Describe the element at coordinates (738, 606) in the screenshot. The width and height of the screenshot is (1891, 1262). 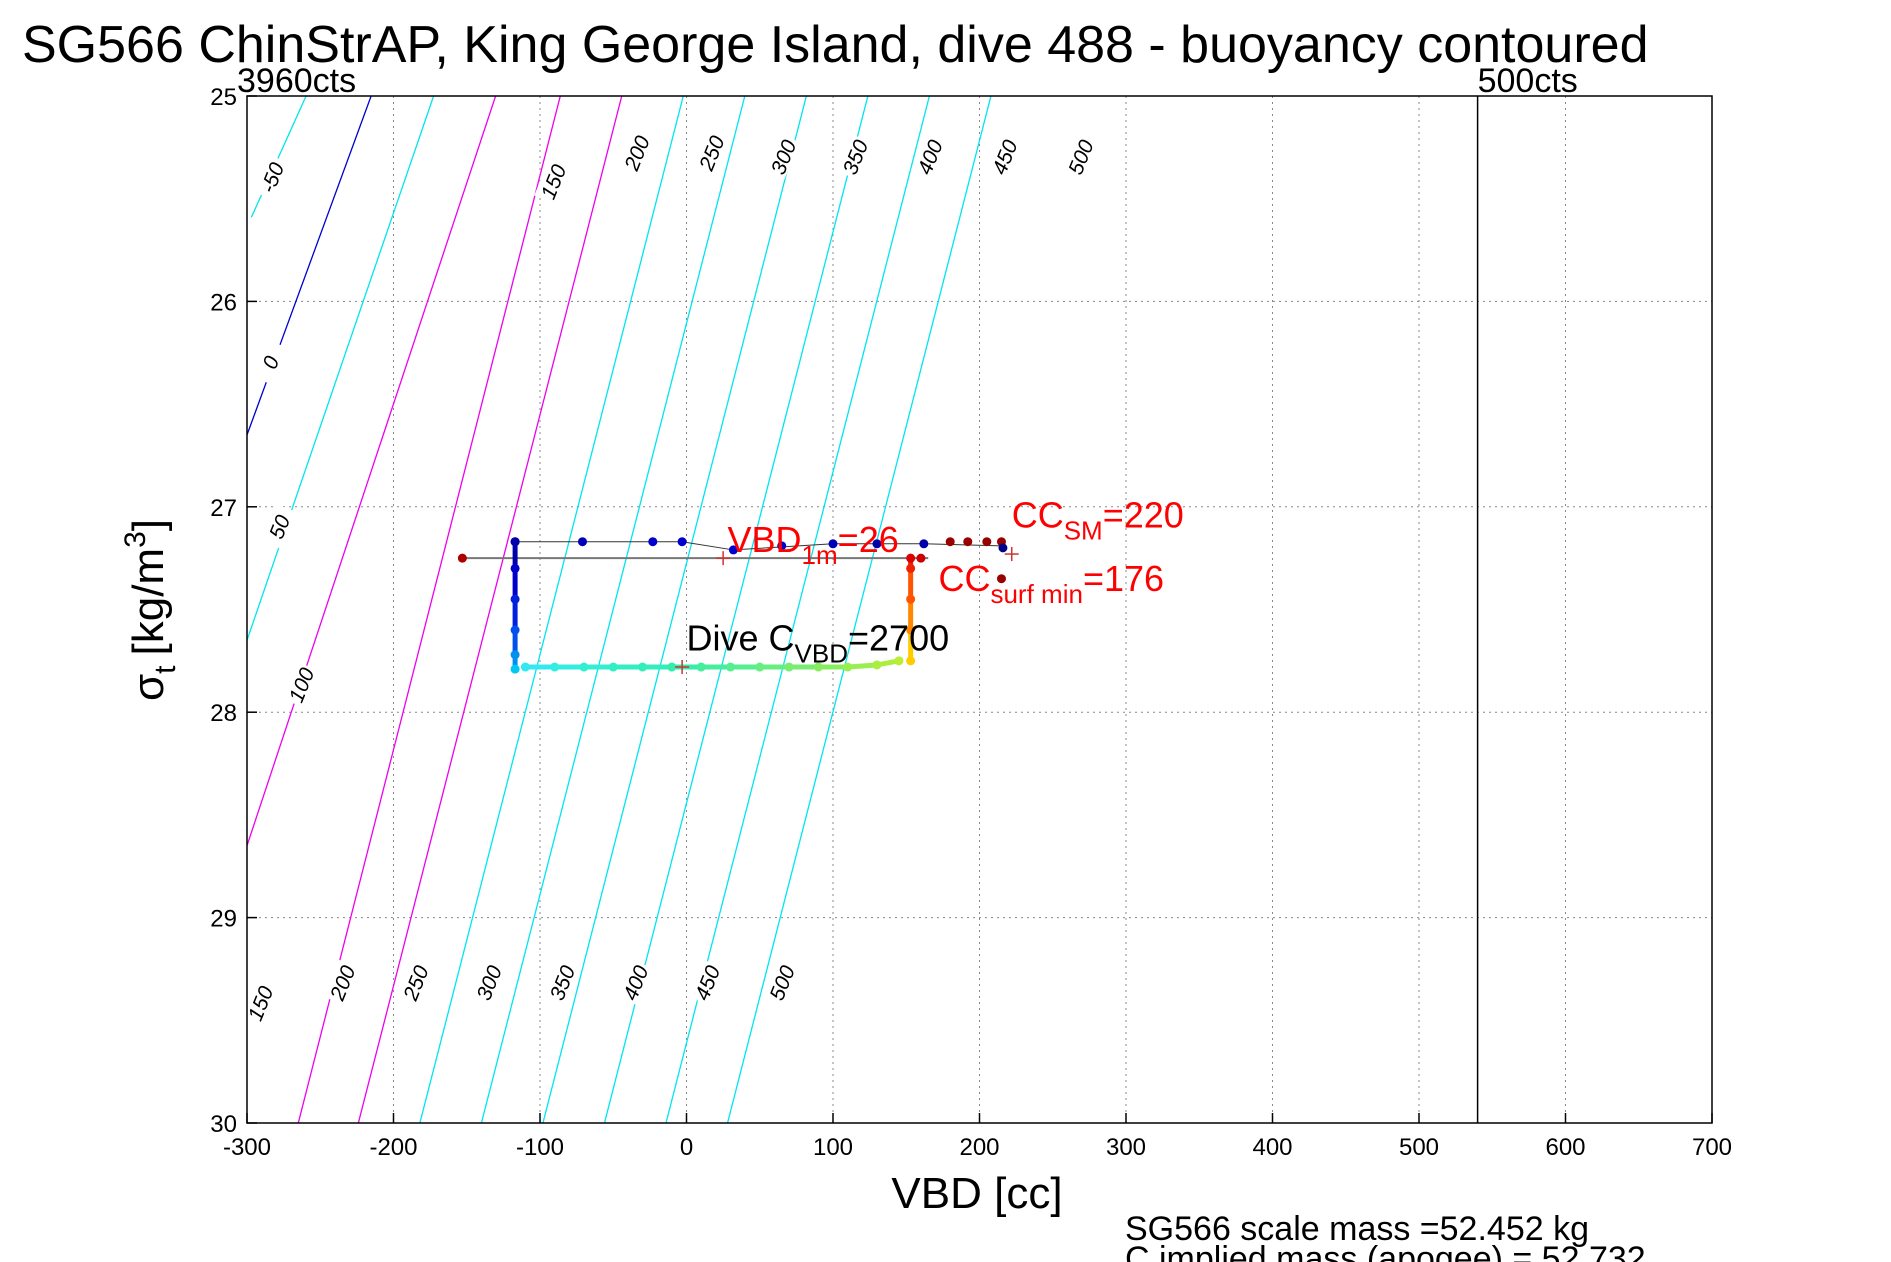
I see `dive-trace` at that location.